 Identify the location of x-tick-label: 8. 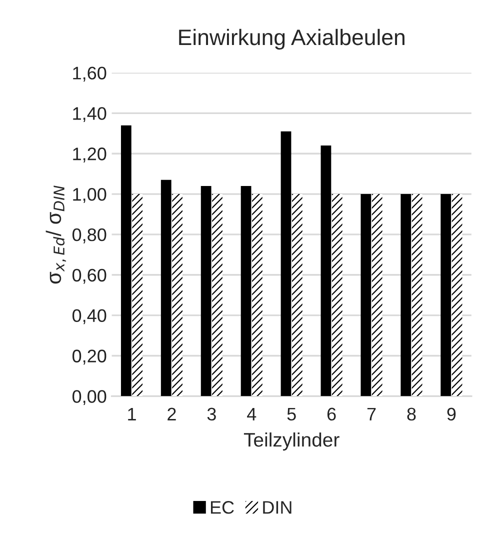
(411, 414).